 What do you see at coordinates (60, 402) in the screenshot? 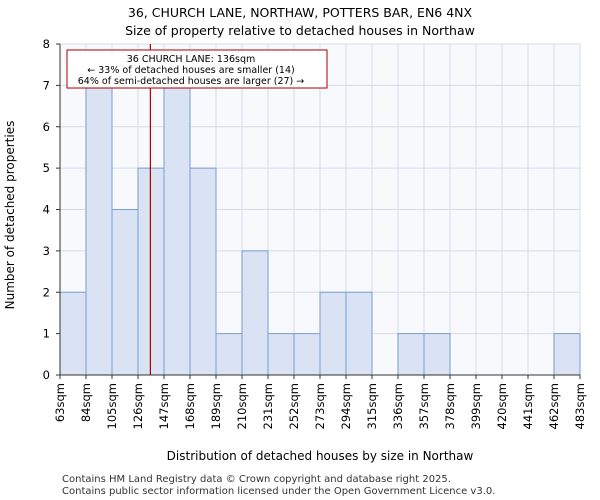
I see `x-tick-label: 63sqm` at bounding box center [60, 402].